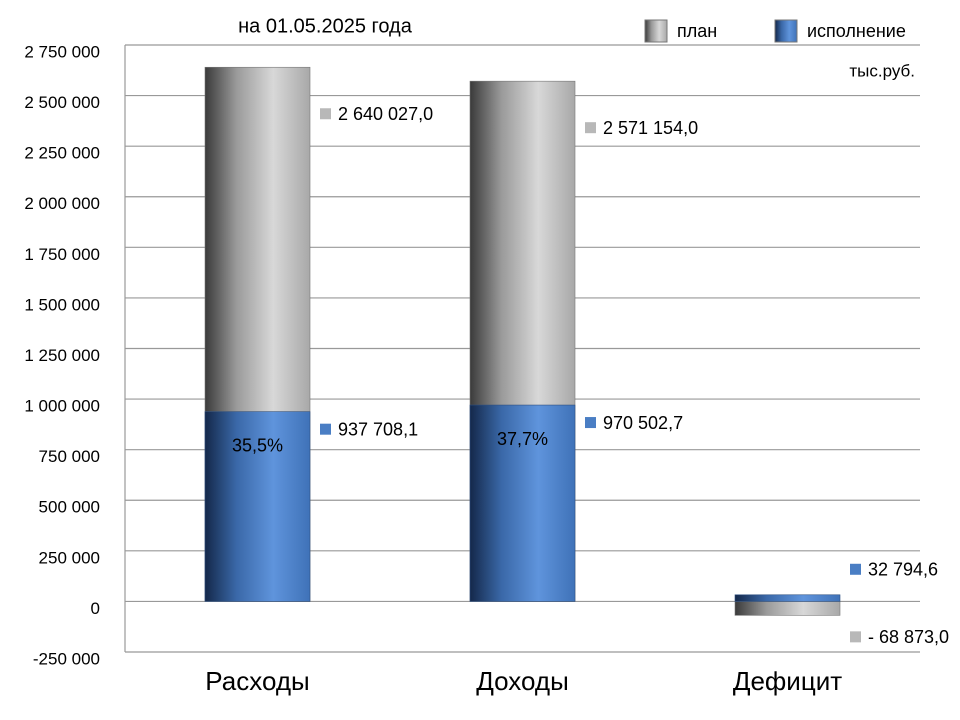  What do you see at coordinates (385, 114) in the screenshot?
I see `value-label: 2 640 027,0` at bounding box center [385, 114].